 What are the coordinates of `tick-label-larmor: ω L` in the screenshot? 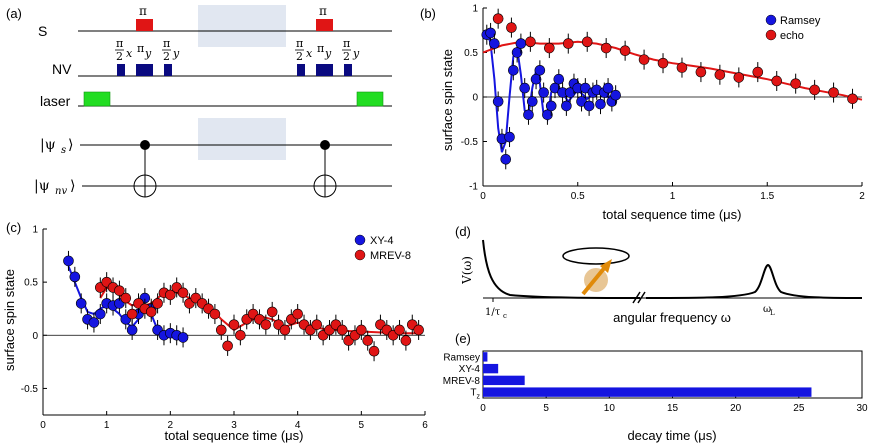 It's located at (769, 310).